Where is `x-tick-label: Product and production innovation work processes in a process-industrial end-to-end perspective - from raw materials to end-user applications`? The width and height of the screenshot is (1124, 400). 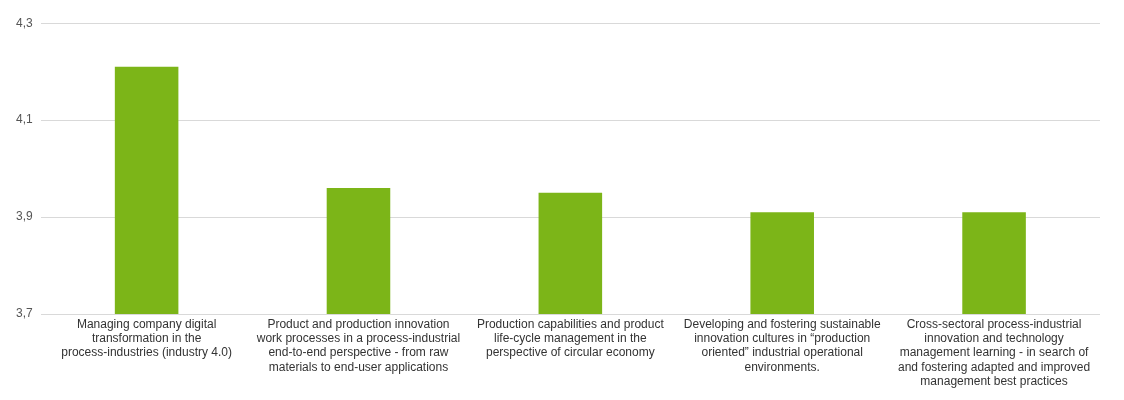
x-tick-label: Product and production innovation work processes in a process-industrial end-to-end perspective - from raw materials to end-user applications is located at coordinates (358, 345).